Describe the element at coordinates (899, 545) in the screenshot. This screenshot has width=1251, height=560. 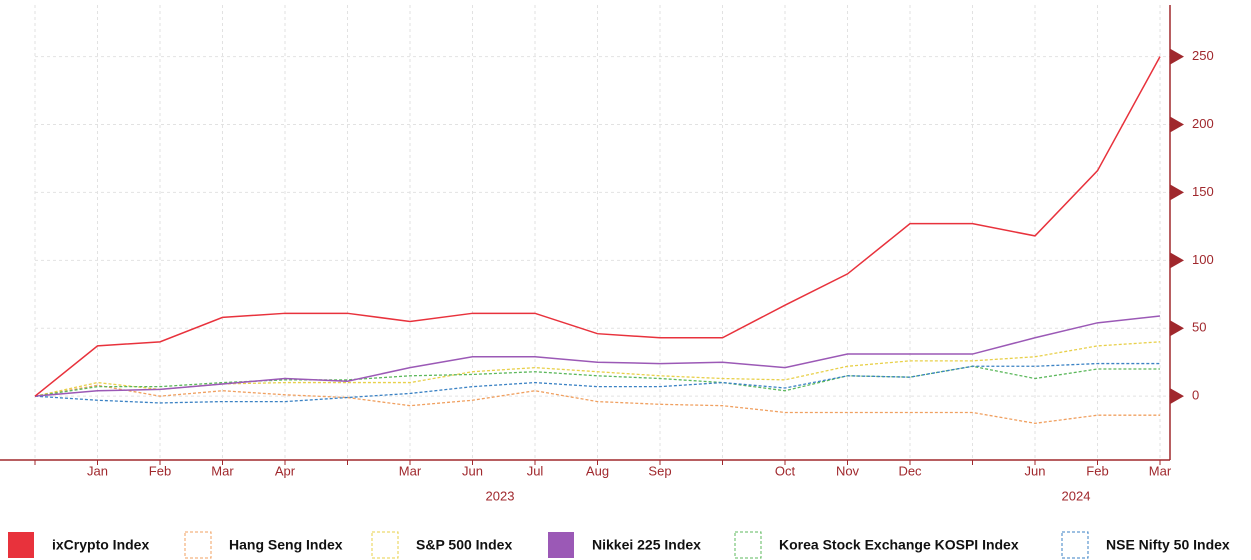
I see `legend-label: Korea Stock Exchange KOSPI Index` at that location.